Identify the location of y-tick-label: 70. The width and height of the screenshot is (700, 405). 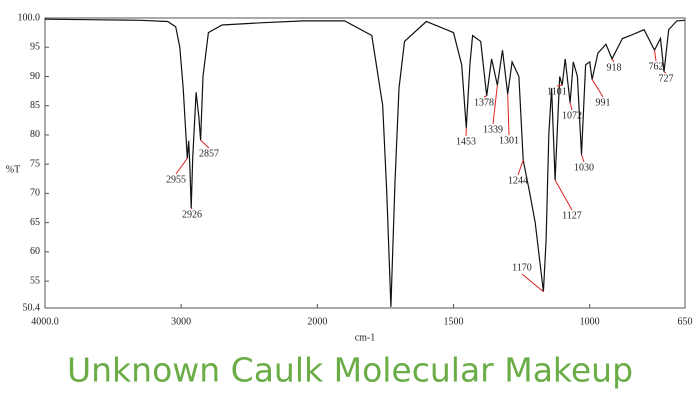
(35, 193).